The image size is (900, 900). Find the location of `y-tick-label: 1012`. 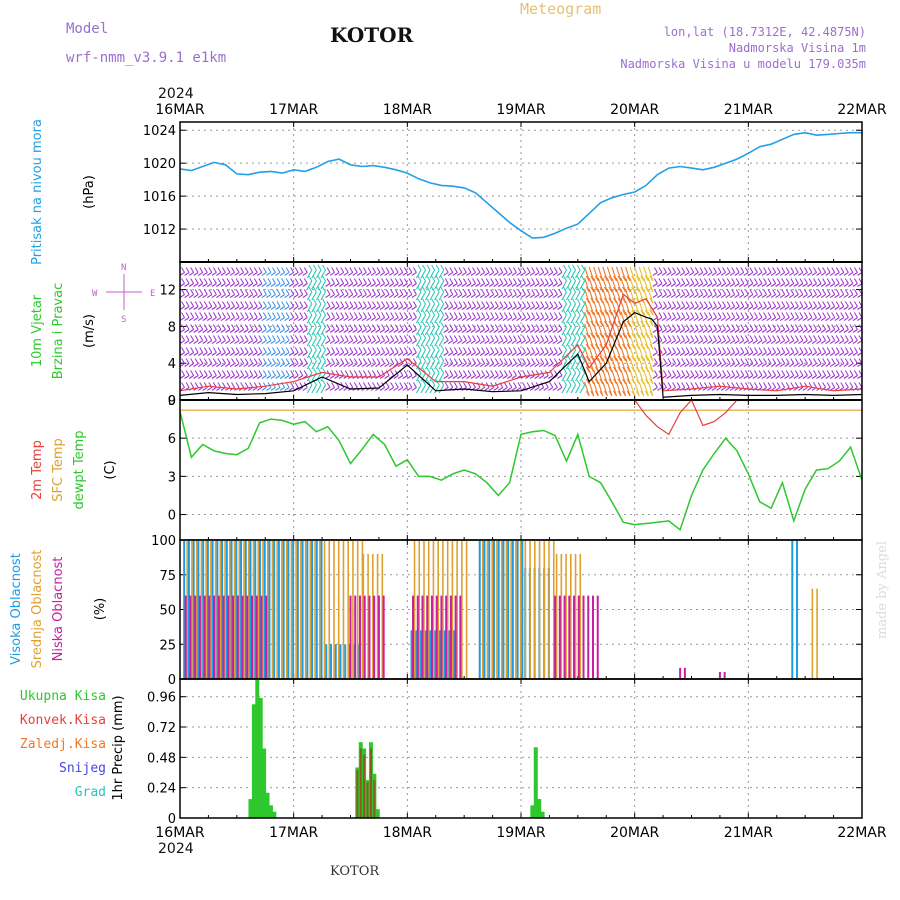

y-tick-label: 1012 is located at coordinates (159, 230).